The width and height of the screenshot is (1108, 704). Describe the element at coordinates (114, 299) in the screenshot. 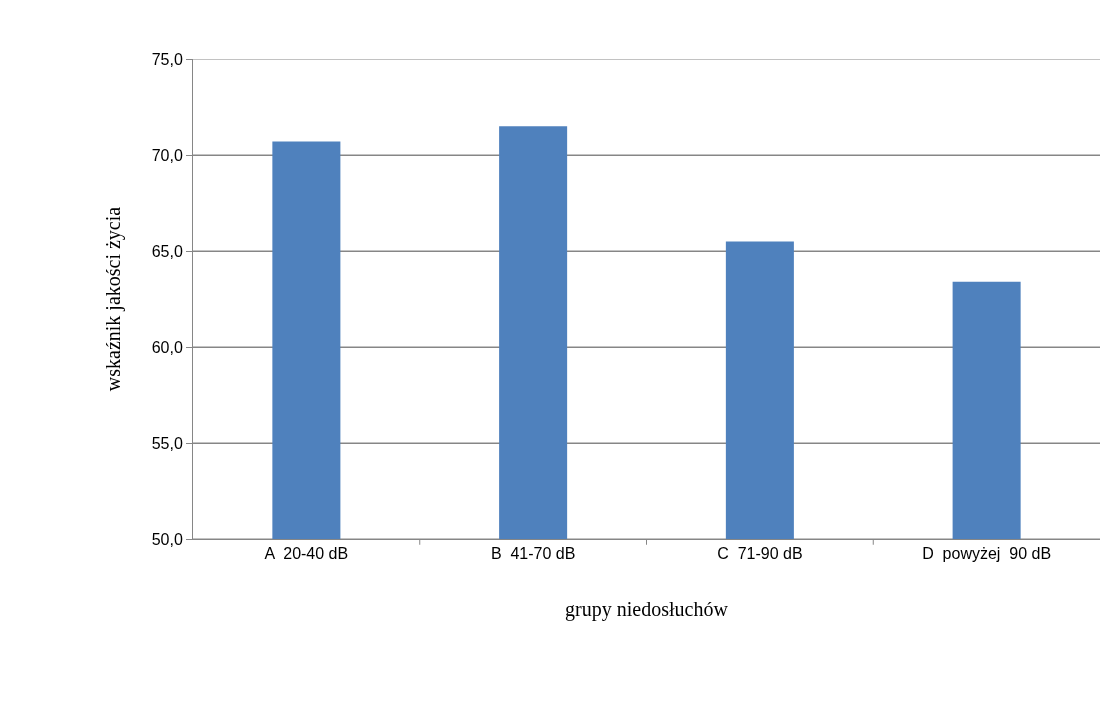

I see `y-axis-title: wskaźnik jakości życia` at that location.